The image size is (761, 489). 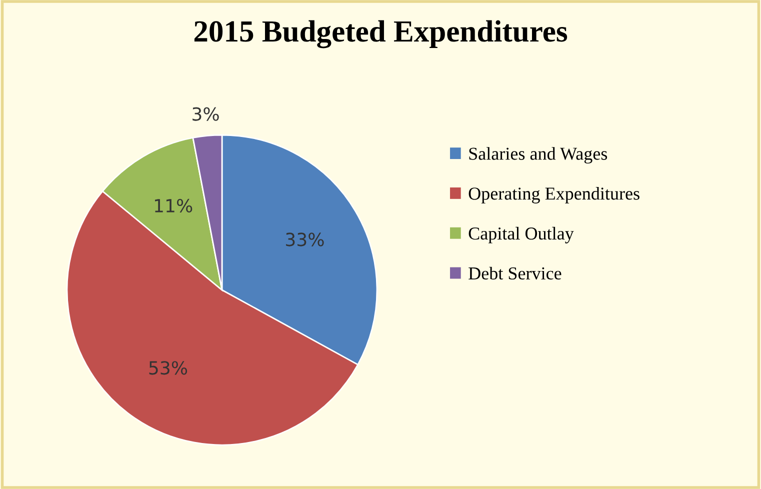 What do you see at coordinates (173, 205) in the screenshot?
I see `data-label: 11%` at bounding box center [173, 205].